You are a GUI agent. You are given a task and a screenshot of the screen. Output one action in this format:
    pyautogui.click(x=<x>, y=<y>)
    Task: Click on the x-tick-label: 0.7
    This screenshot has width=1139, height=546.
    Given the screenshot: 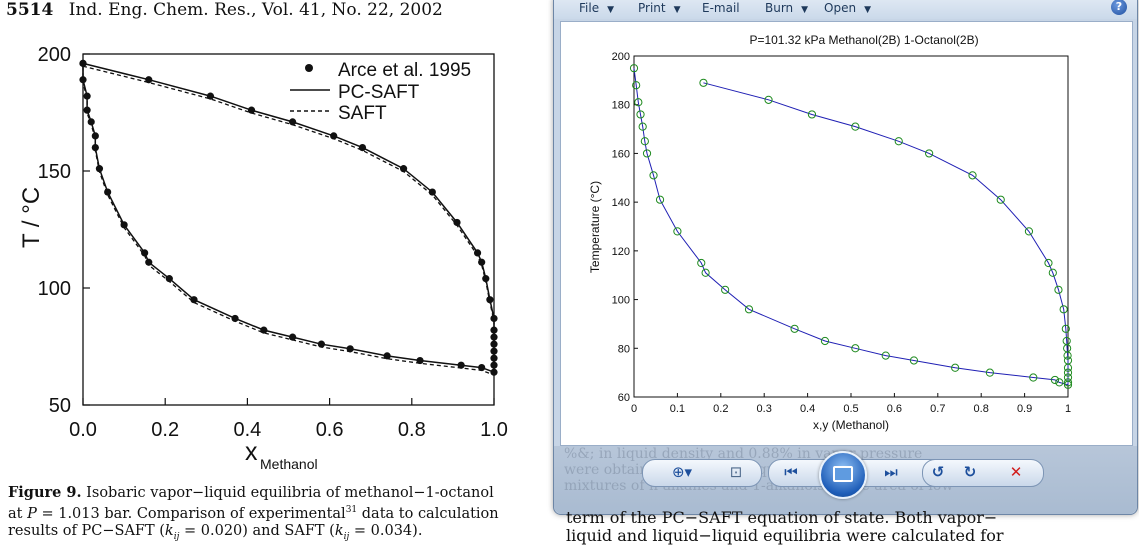 What is the action you would take?
    pyautogui.click(x=937, y=409)
    